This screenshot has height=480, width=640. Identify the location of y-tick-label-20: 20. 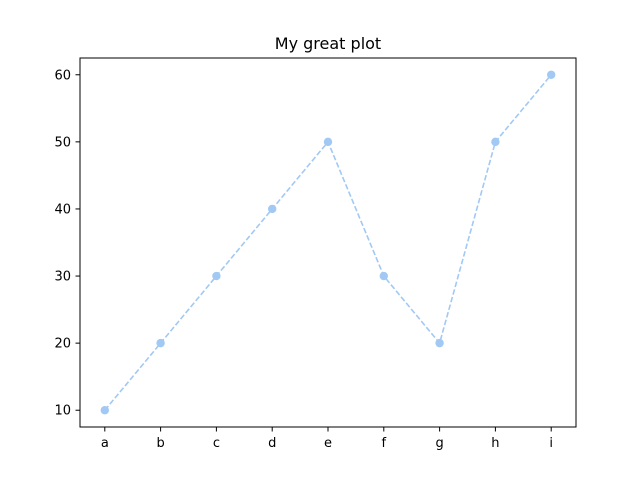
(62, 344).